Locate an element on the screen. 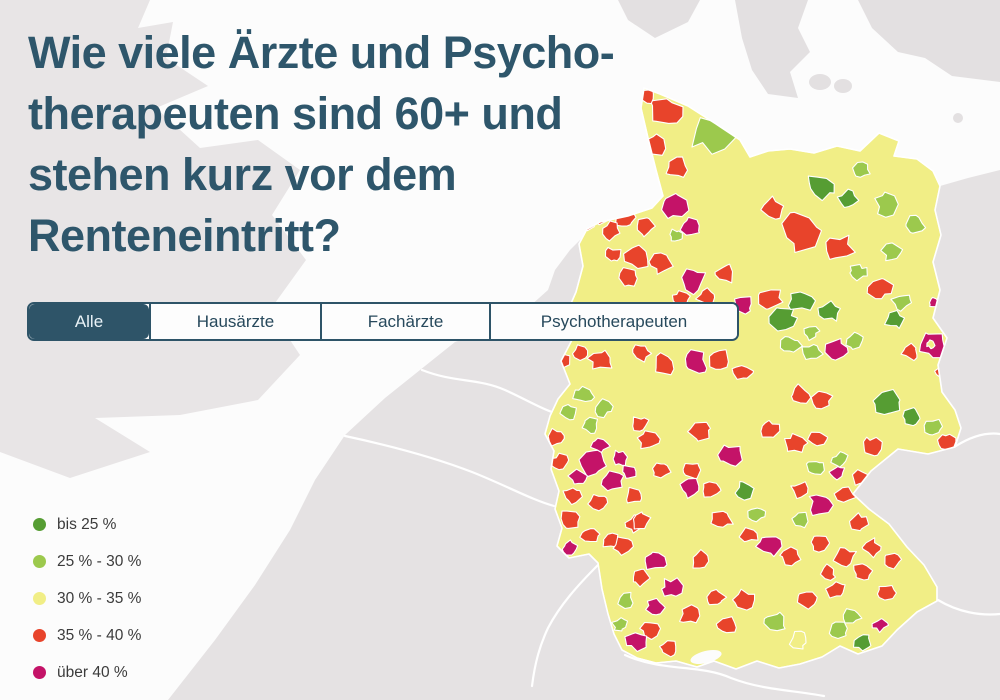 This screenshot has height=700, width=1000. tab-fachärzte: Fachärzte is located at coordinates (404, 321).